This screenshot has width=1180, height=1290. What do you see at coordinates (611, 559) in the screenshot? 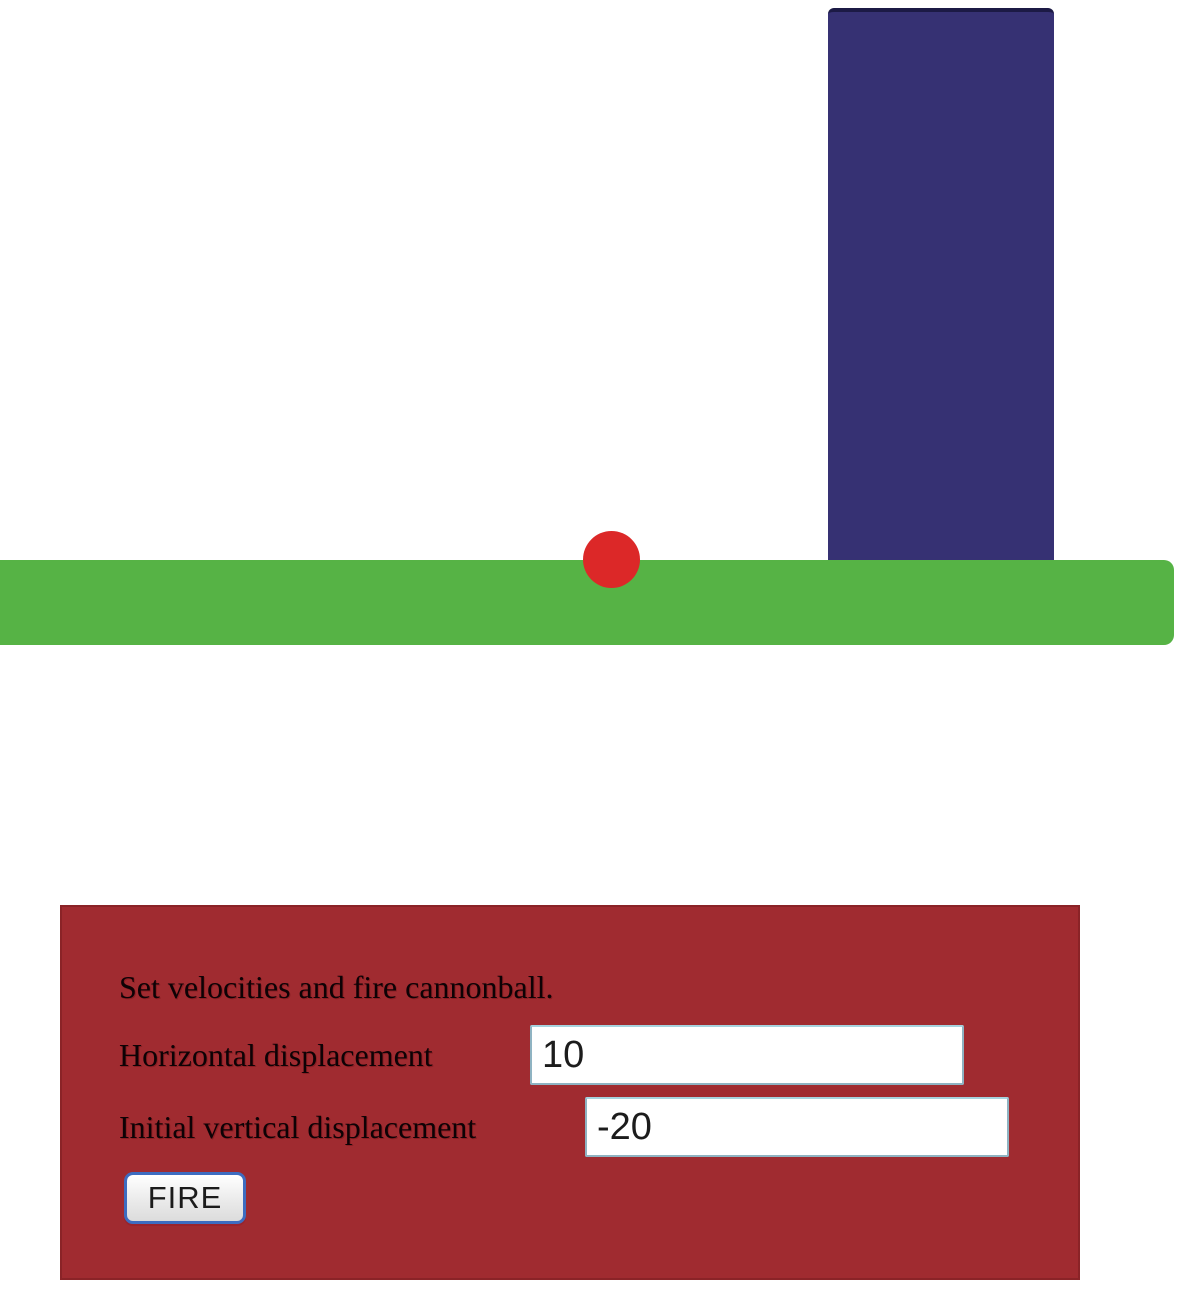
I see `cannonball` at bounding box center [611, 559].